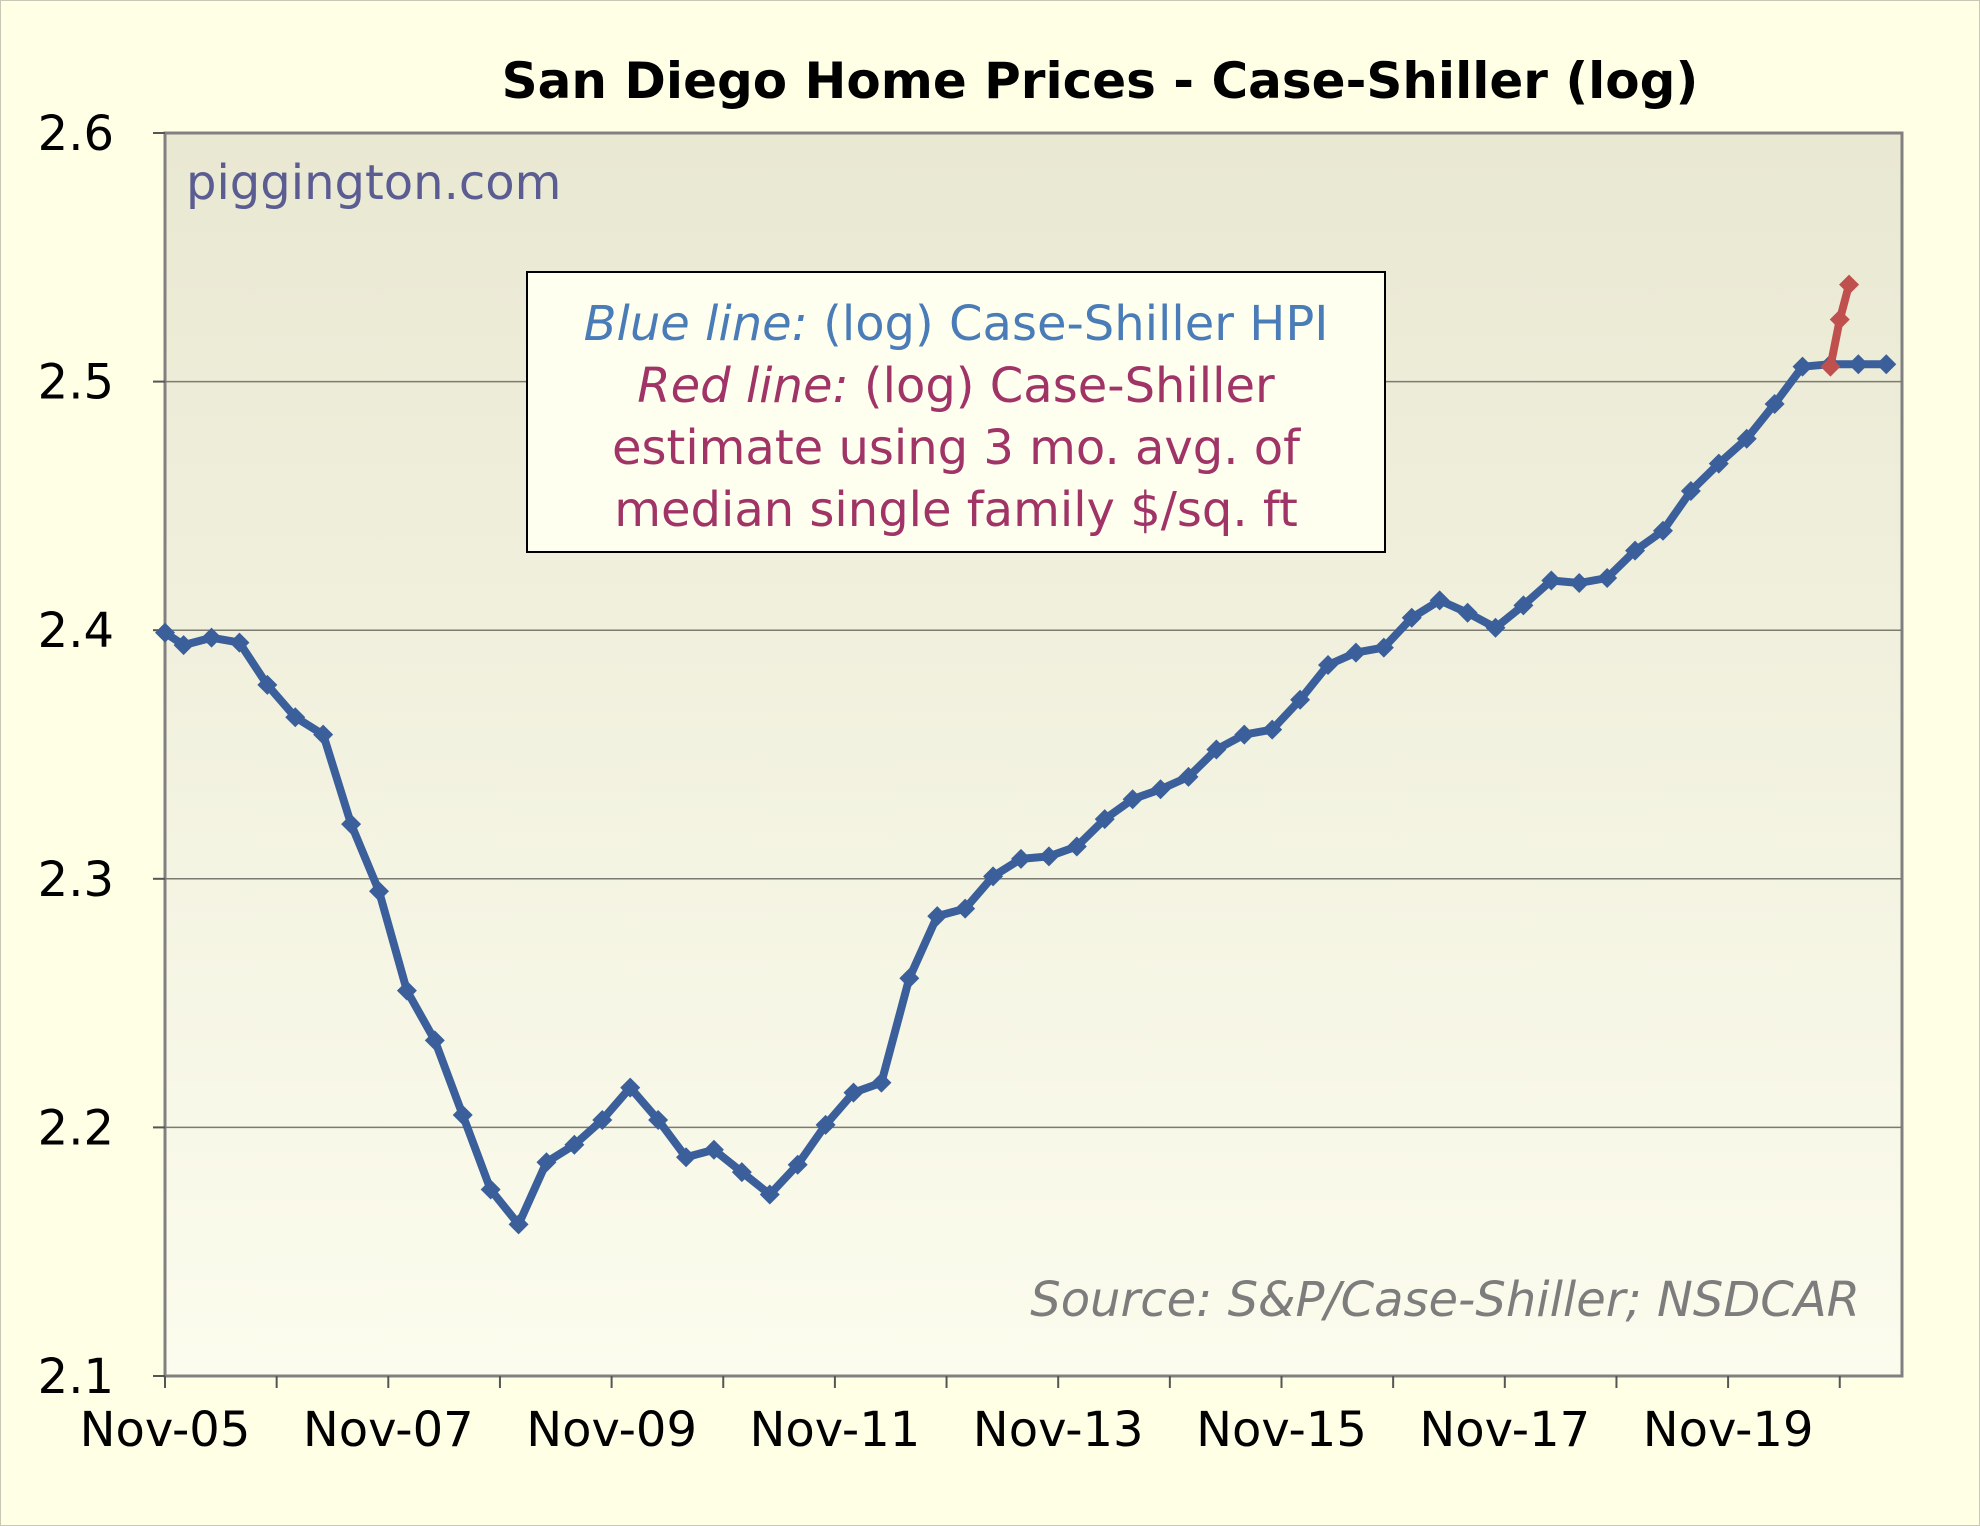 This screenshot has height=1526, width=1980. What do you see at coordinates (388, 1430) in the screenshot?
I see `x-tick-label: Nov-07` at bounding box center [388, 1430].